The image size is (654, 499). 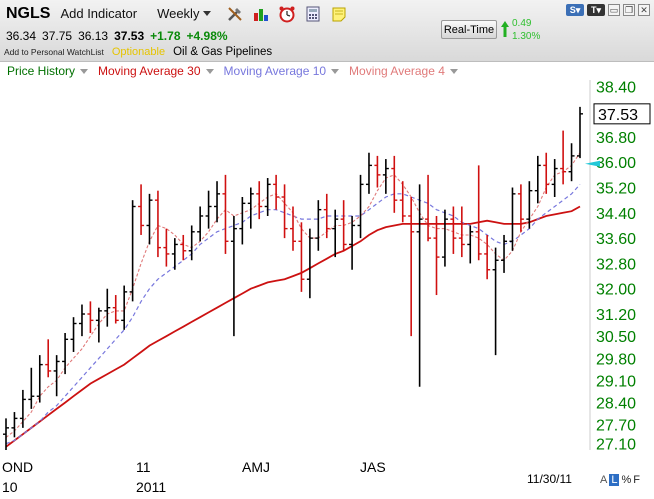 What do you see at coordinates (403, 71) in the screenshot?
I see `legend-ma4: Moving Average 4` at bounding box center [403, 71].